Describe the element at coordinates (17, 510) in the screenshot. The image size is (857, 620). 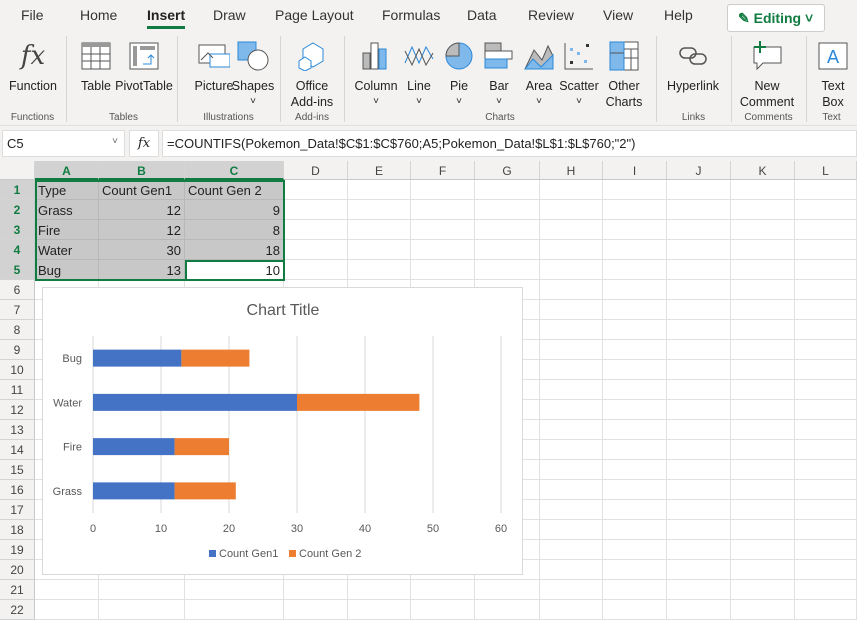
I see `row-header: 17` at that location.